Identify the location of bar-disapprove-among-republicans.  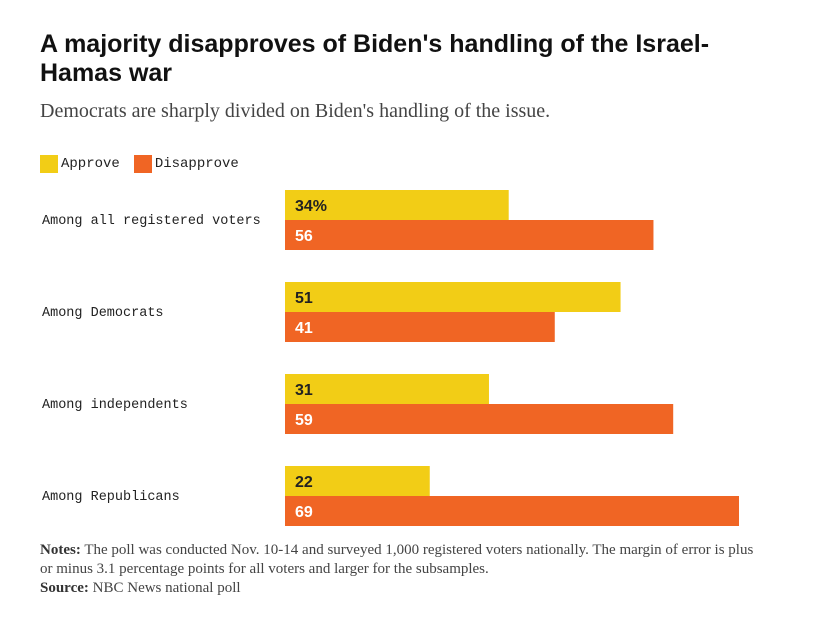
(512, 511).